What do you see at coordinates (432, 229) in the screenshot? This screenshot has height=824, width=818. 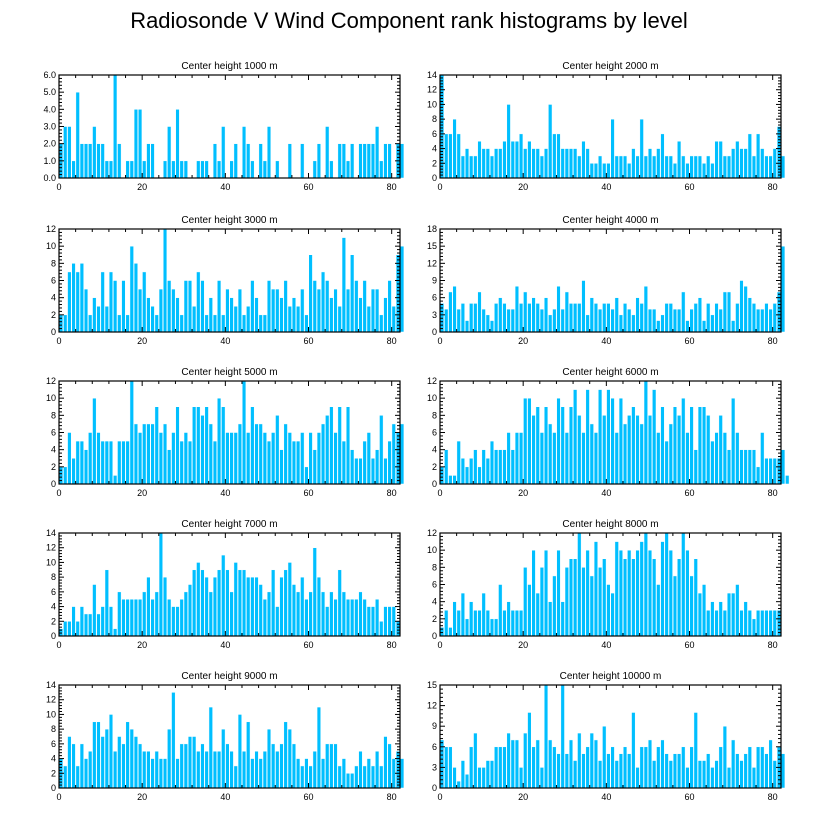 I see `y-tick-label: 18` at bounding box center [432, 229].